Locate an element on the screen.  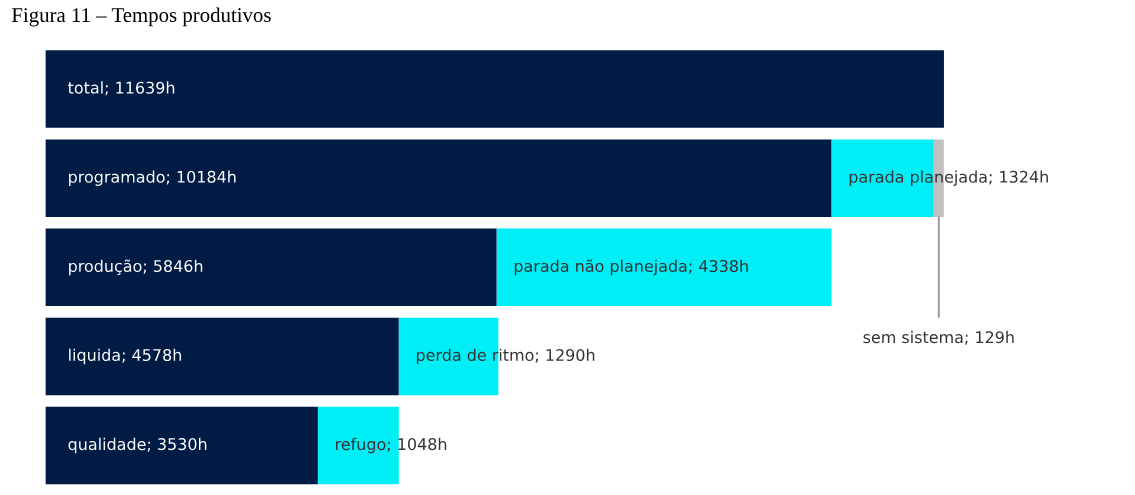
data-label: liquida; 4578h is located at coordinates (125, 356).